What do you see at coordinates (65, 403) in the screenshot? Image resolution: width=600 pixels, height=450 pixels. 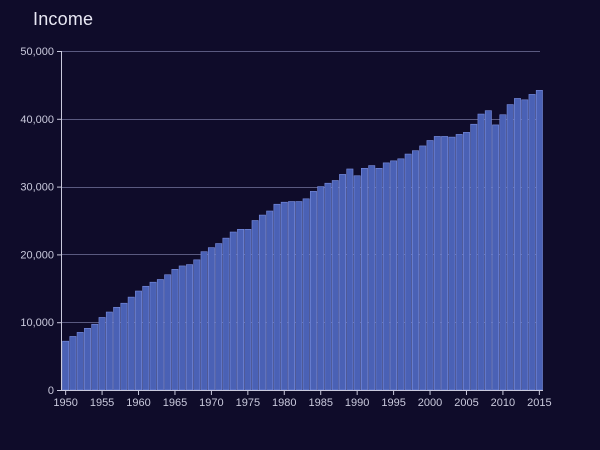 I see `x-tick-label: 1950` at bounding box center [65, 403].